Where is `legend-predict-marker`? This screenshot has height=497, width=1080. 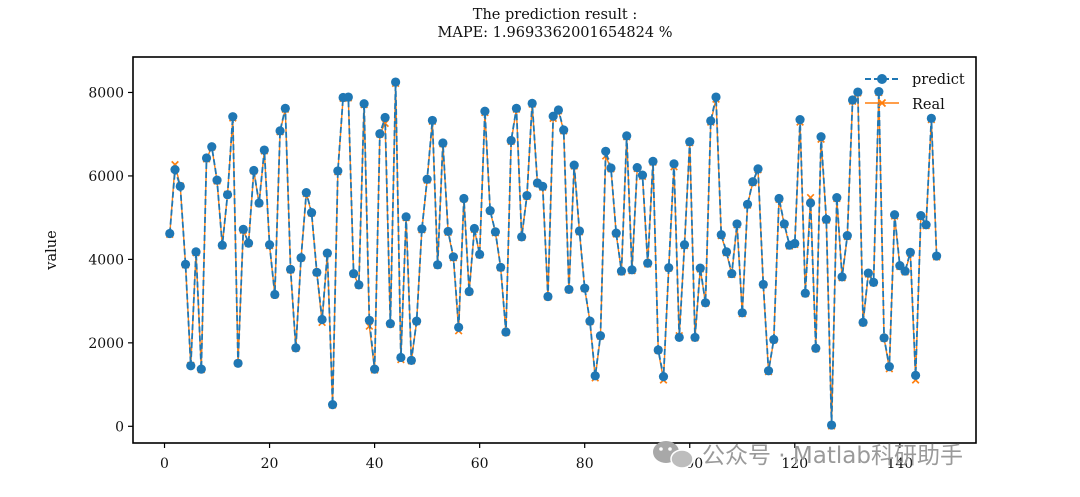 legend-predict-marker is located at coordinates (882, 79).